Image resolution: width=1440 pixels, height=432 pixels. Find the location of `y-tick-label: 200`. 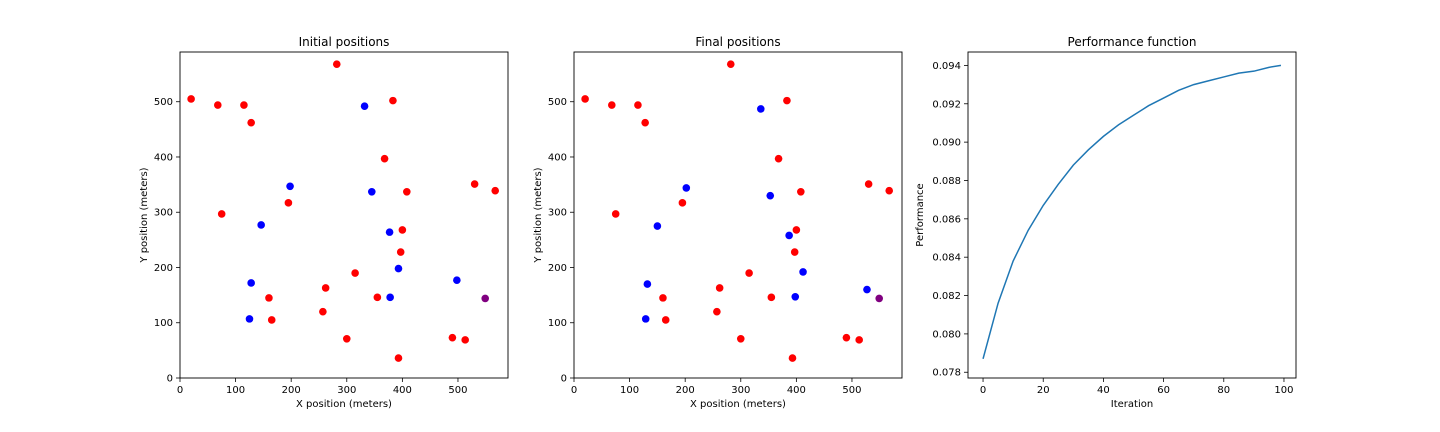

y-tick-label: 200 is located at coordinates (163, 268).